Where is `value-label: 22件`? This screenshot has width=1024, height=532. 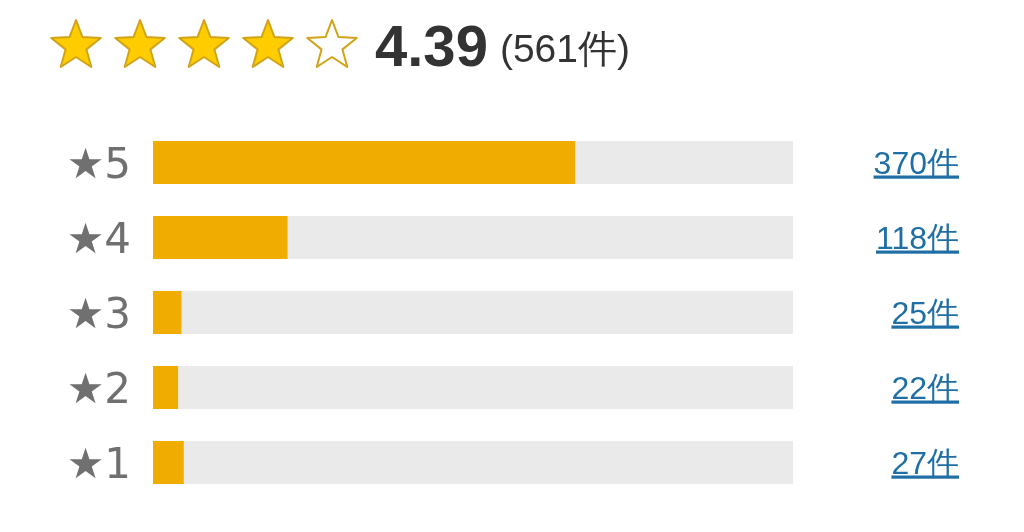
value-label: 22件 is located at coordinates (925, 387).